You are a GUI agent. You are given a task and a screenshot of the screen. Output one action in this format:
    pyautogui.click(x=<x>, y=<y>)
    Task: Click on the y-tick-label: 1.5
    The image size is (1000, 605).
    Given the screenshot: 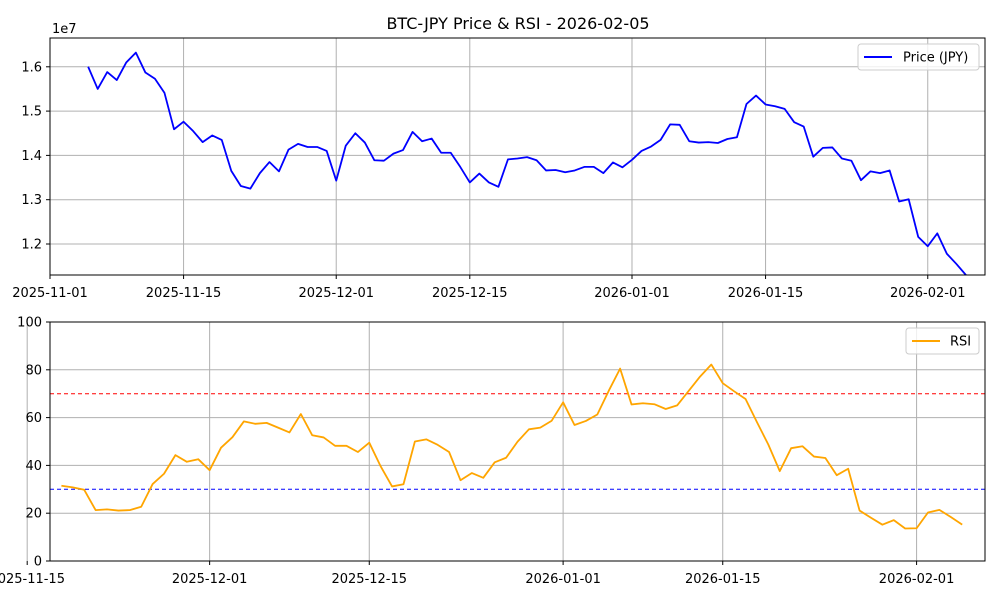 What is the action you would take?
    pyautogui.click(x=31, y=112)
    